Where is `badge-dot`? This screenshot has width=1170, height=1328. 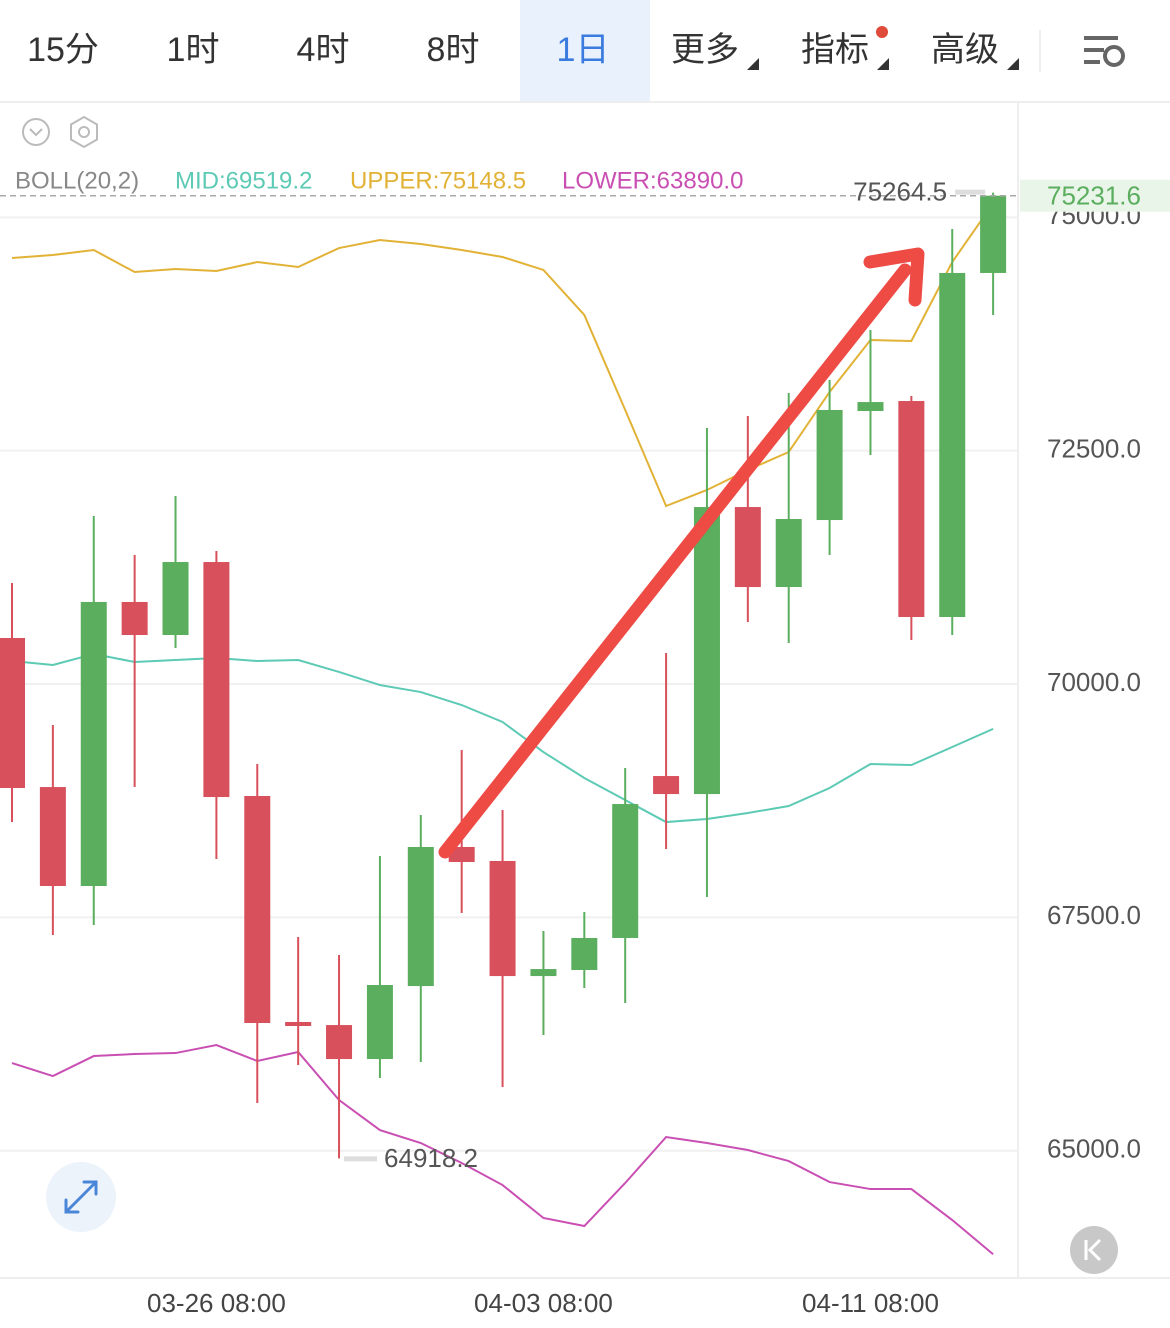 badge-dot is located at coordinates (882, 32).